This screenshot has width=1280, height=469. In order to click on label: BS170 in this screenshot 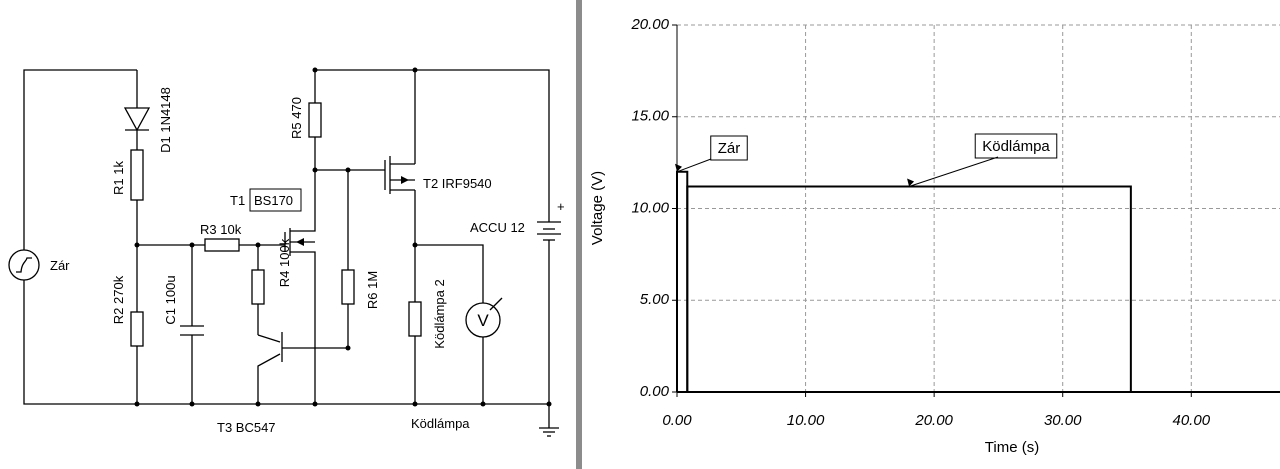, I will do `click(273, 200)`.